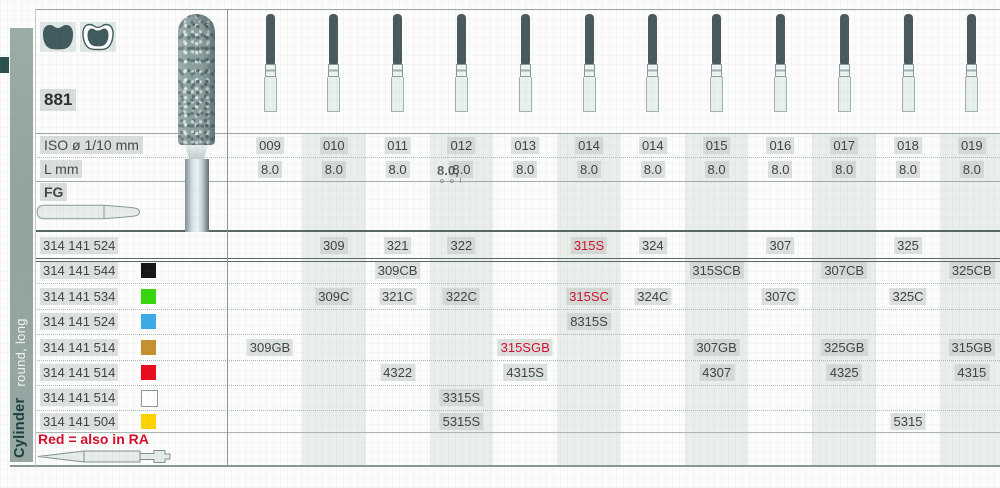 Image resolution: width=1000 pixels, height=488 pixels. I want to click on table-bottom-border, so click(505, 466).